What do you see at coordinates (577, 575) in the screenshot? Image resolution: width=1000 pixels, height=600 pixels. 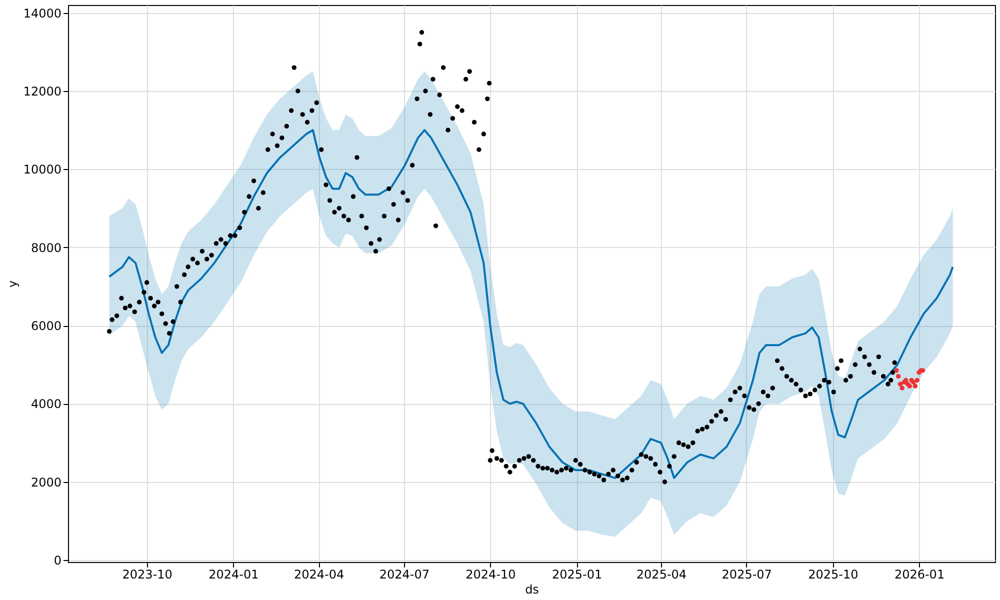 I see `x-tick-label: 2025-01` at bounding box center [577, 575].